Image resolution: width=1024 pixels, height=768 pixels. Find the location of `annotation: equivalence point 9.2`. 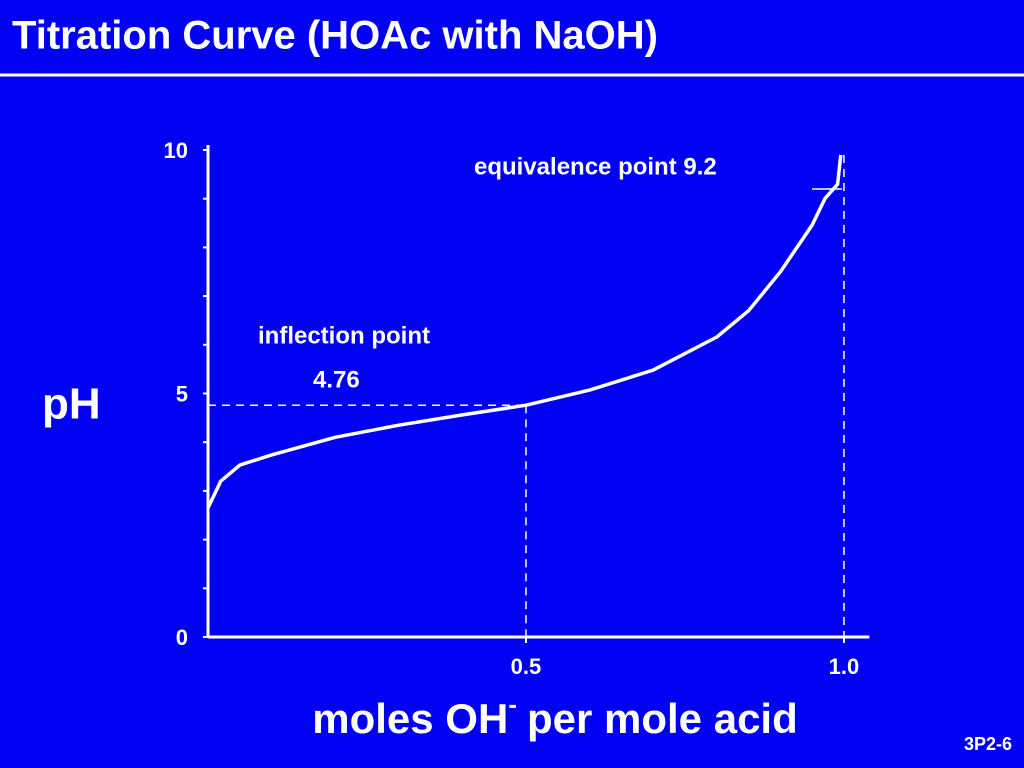

annotation: equivalence point 9.2 is located at coordinates (595, 166).